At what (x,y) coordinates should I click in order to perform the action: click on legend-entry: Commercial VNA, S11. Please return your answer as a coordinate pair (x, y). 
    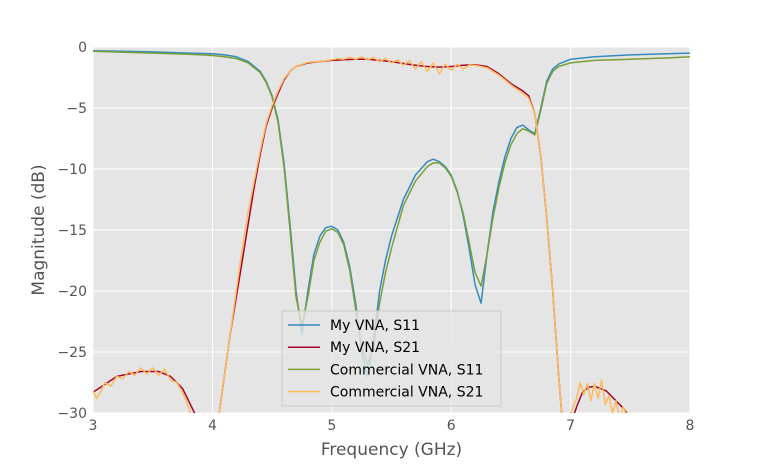
    Looking at the image, I should click on (406, 370).